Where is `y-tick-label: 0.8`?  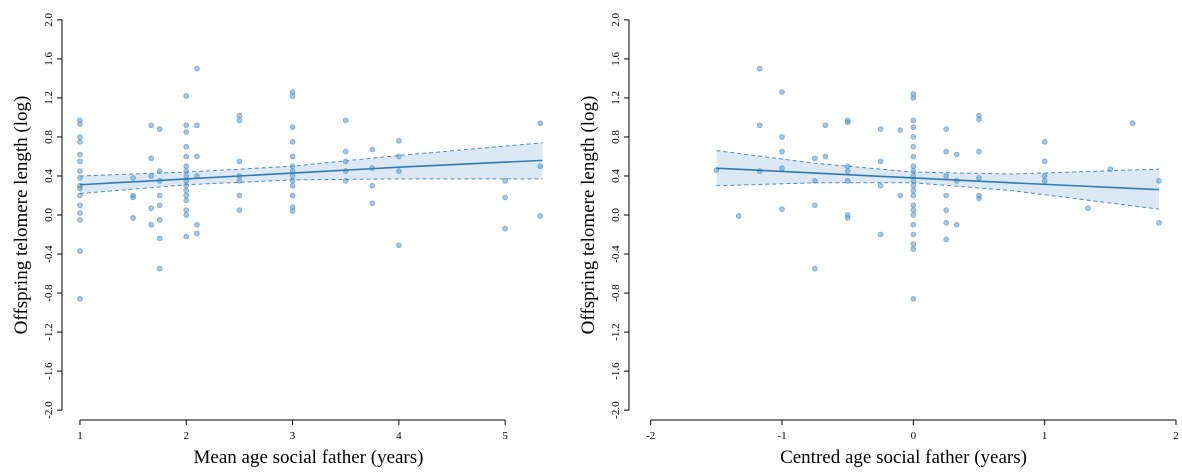
y-tick-label: 0.8 is located at coordinates (616, 137).